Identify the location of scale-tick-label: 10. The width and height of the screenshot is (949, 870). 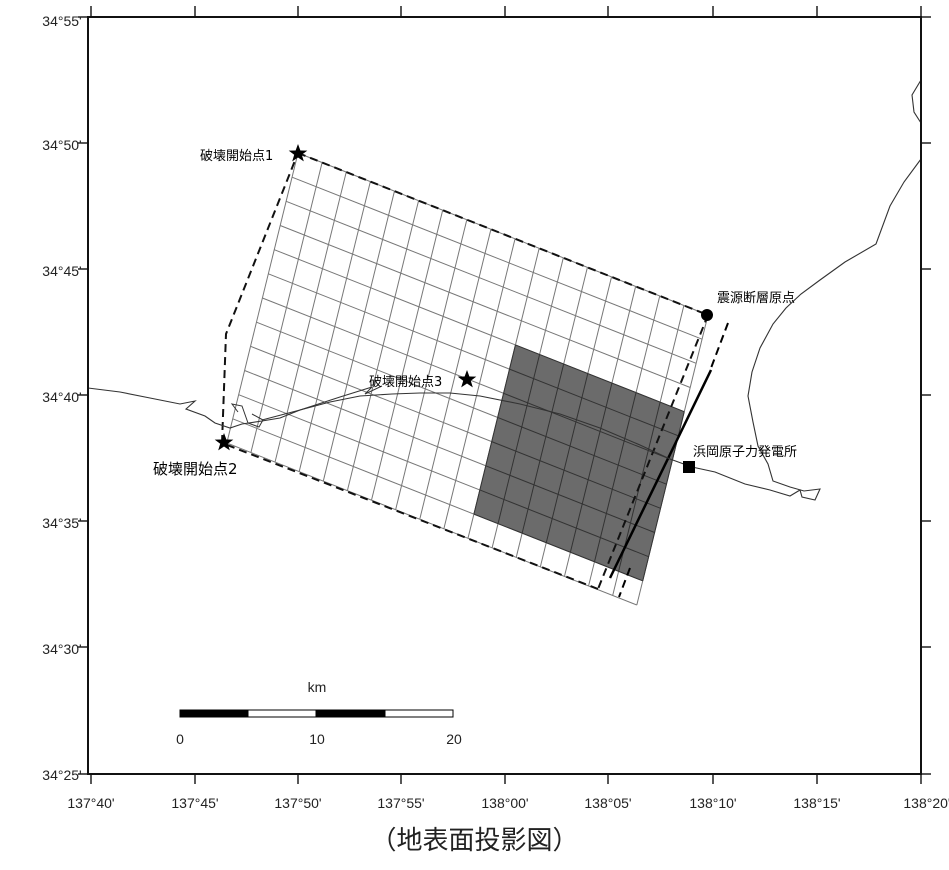
(317, 739).